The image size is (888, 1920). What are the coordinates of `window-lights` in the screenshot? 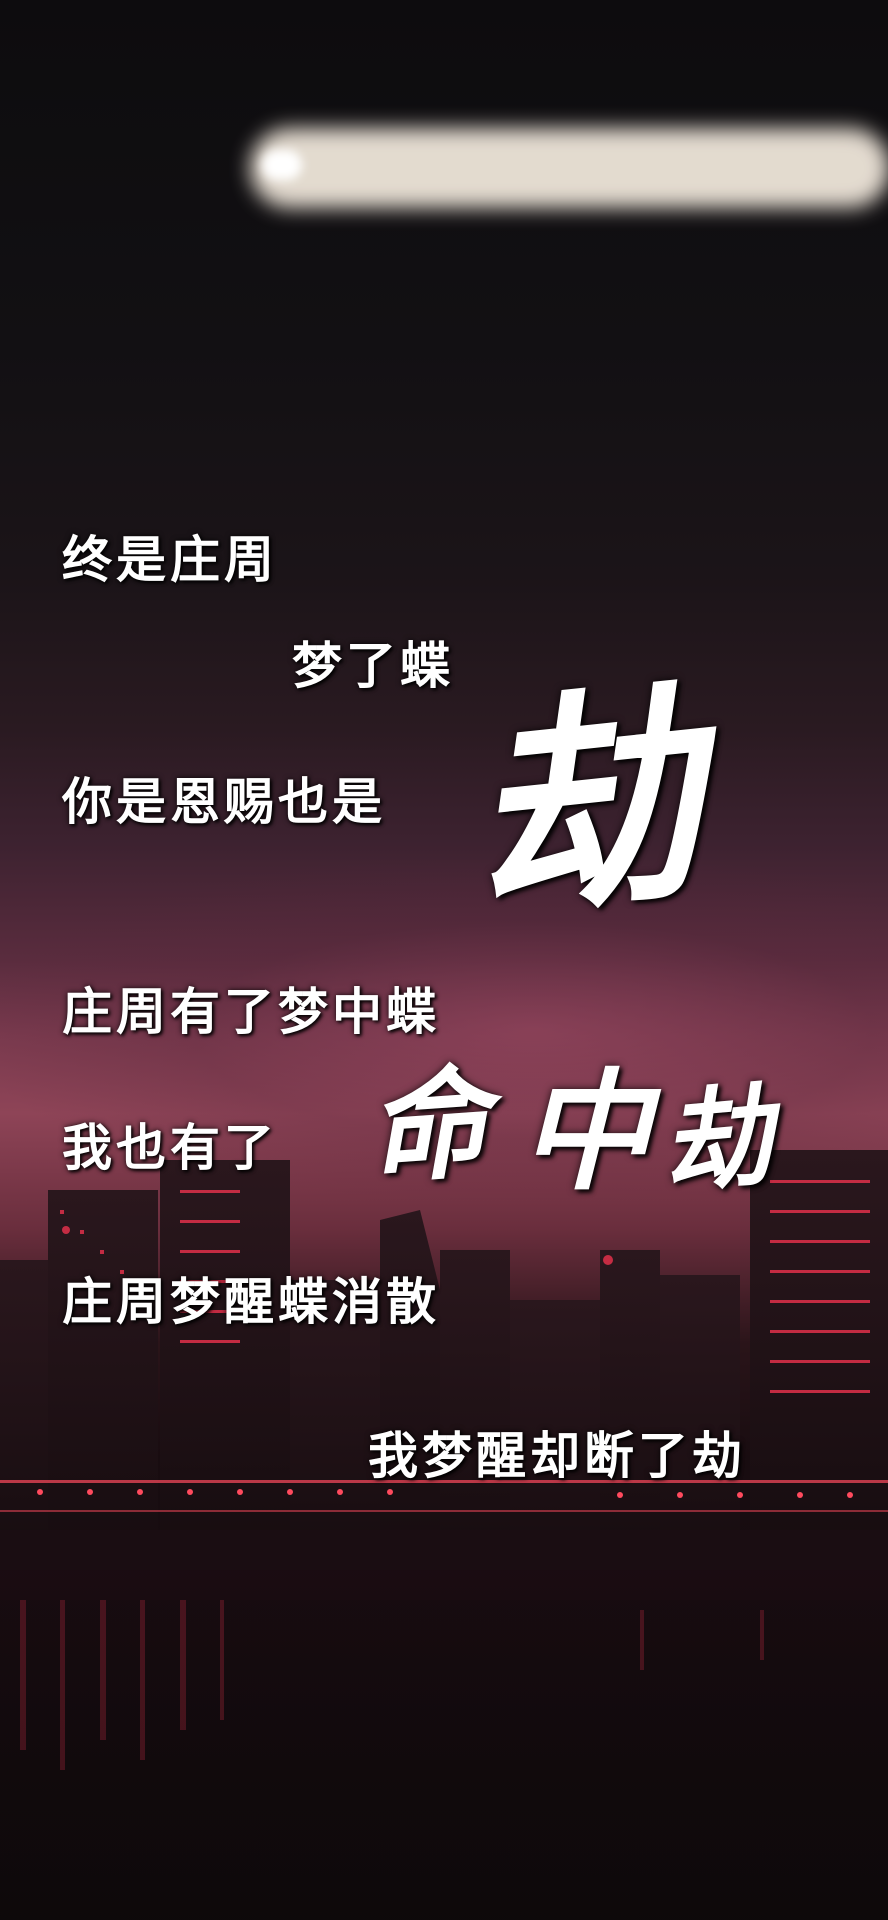 It's located at (465, 1286).